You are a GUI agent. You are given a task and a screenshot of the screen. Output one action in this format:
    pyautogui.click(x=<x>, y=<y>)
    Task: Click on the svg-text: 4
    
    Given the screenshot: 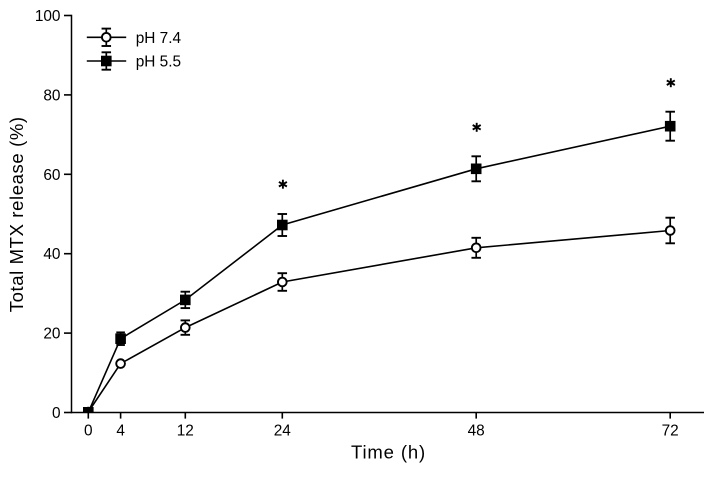 What is the action you would take?
    pyautogui.click(x=120, y=430)
    